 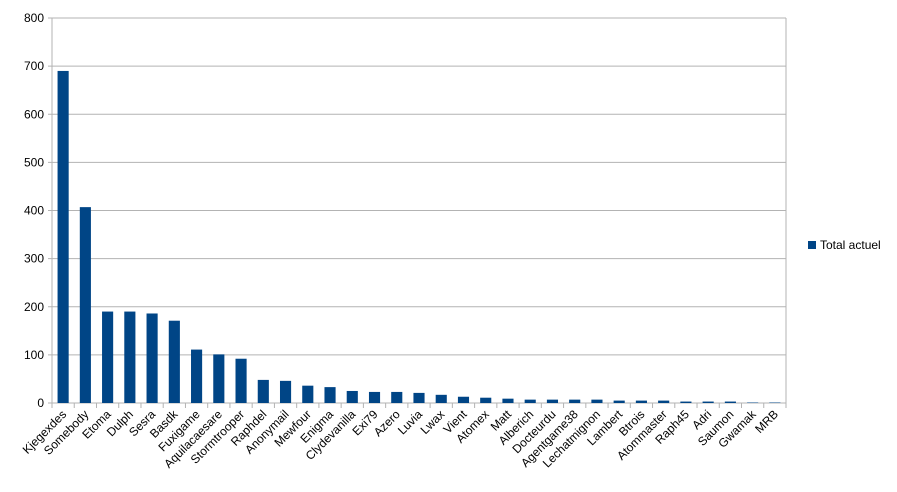 I want to click on y-tick-label: 800, so click(x=34, y=18).